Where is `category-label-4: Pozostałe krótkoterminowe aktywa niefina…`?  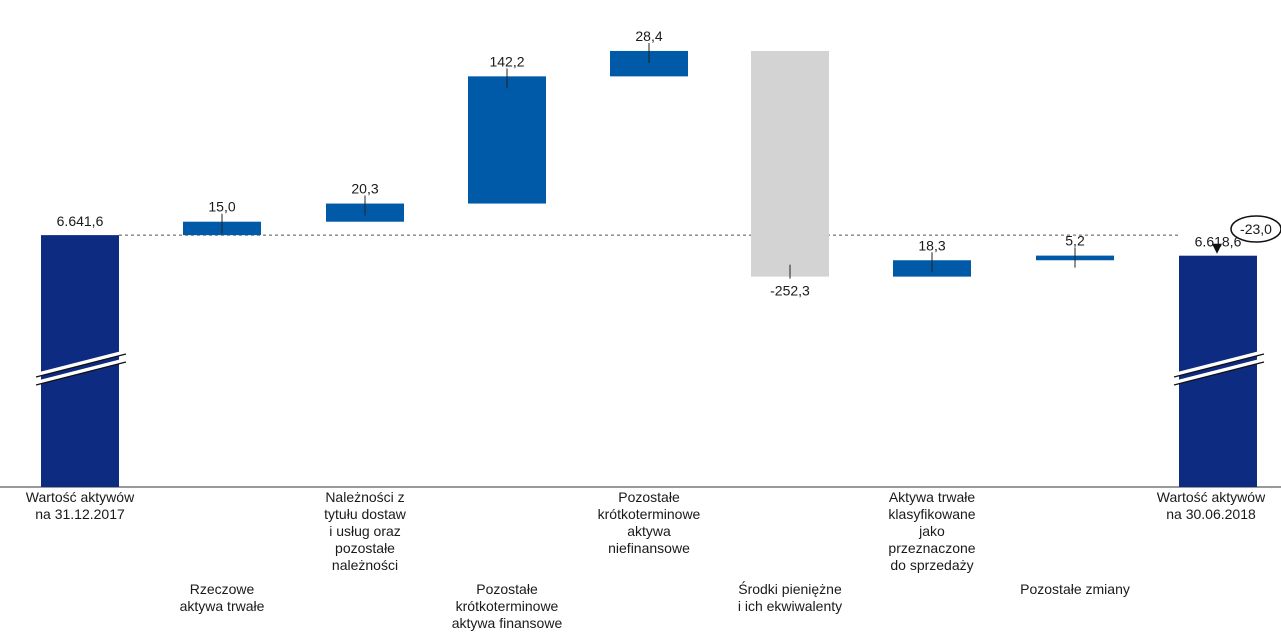
category-label-4: Pozostałe krótkoterminowe aktywa niefina… is located at coordinates (649, 522).